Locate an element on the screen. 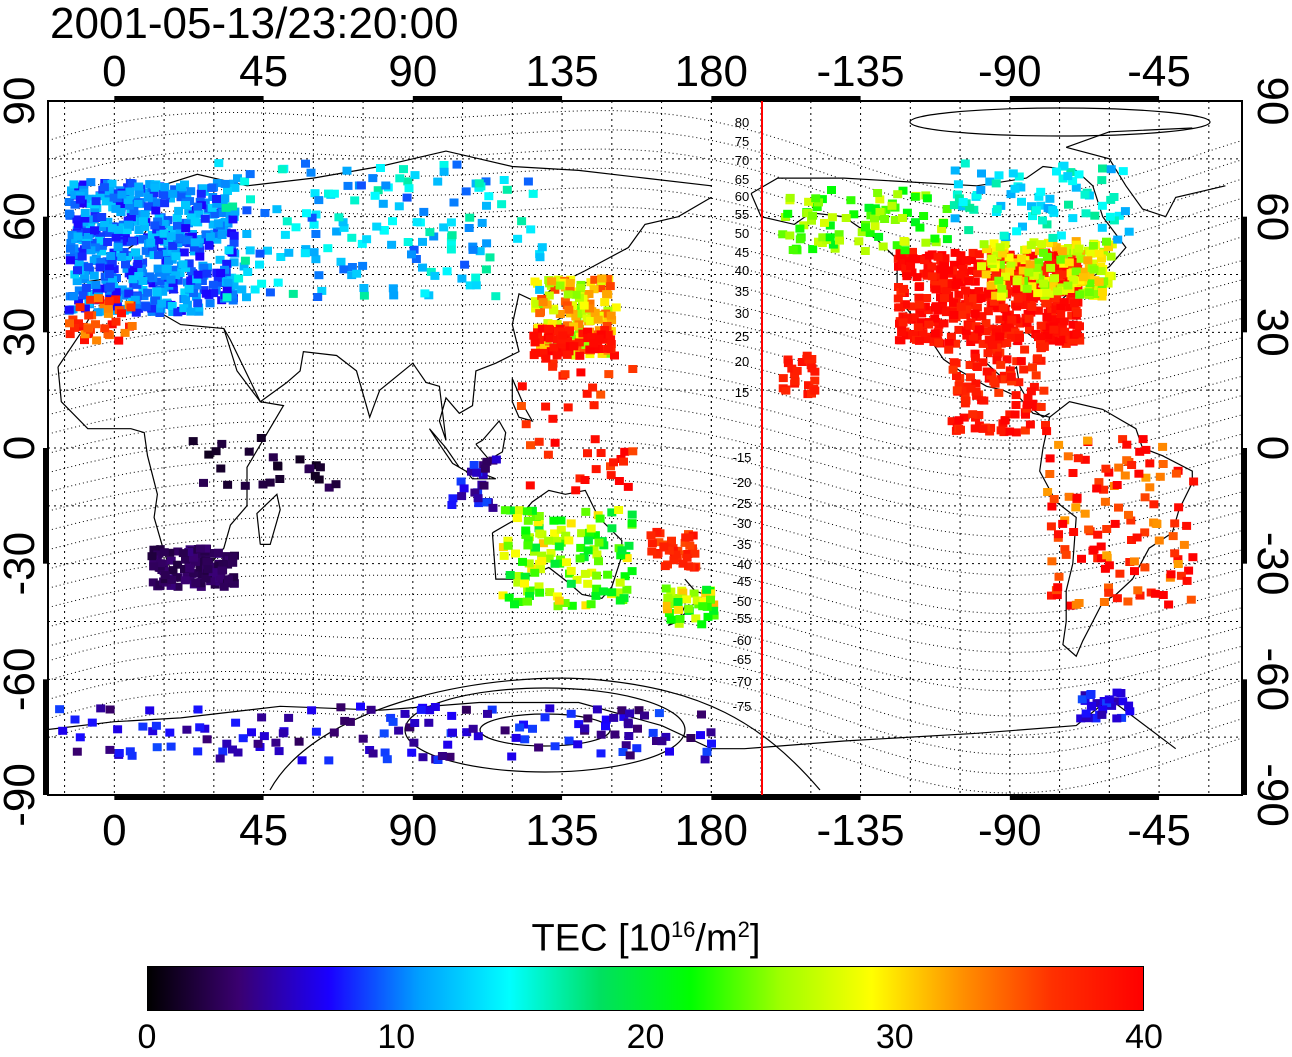  timestamp-title: 2001-05-13/23:20:00 is located at coordinates (254, 24).